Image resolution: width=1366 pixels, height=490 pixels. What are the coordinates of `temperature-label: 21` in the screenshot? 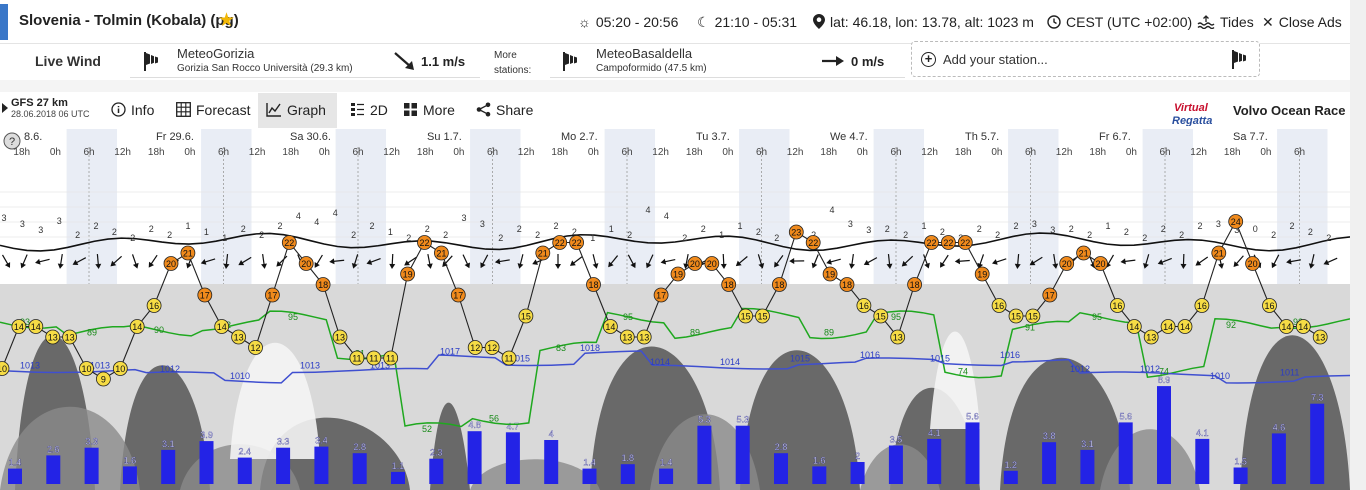 It's located at (543, 254).